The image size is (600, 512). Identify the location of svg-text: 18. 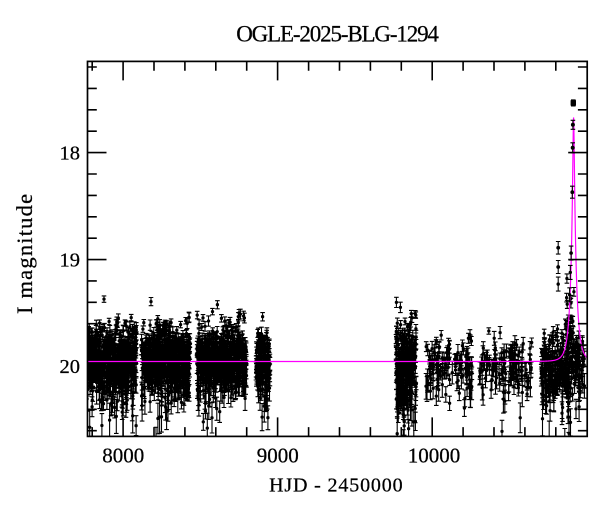
(70, 153).